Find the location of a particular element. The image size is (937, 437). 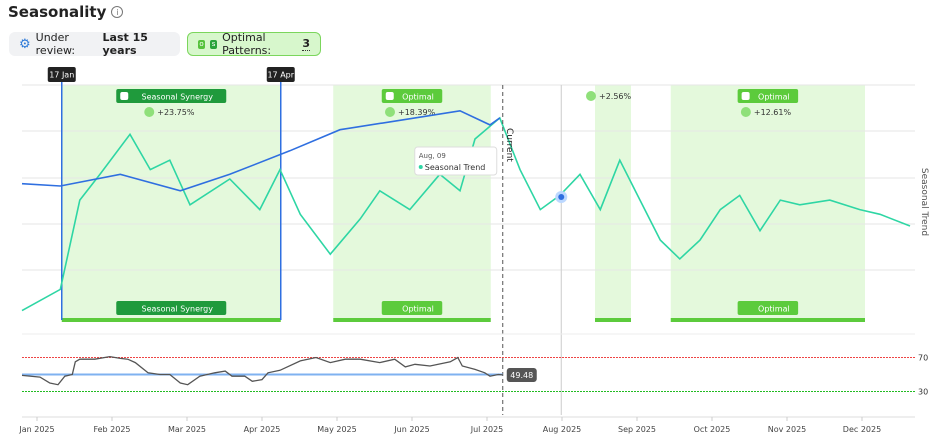

pattern-change: +2.56% is located at coordinates (615, 96).